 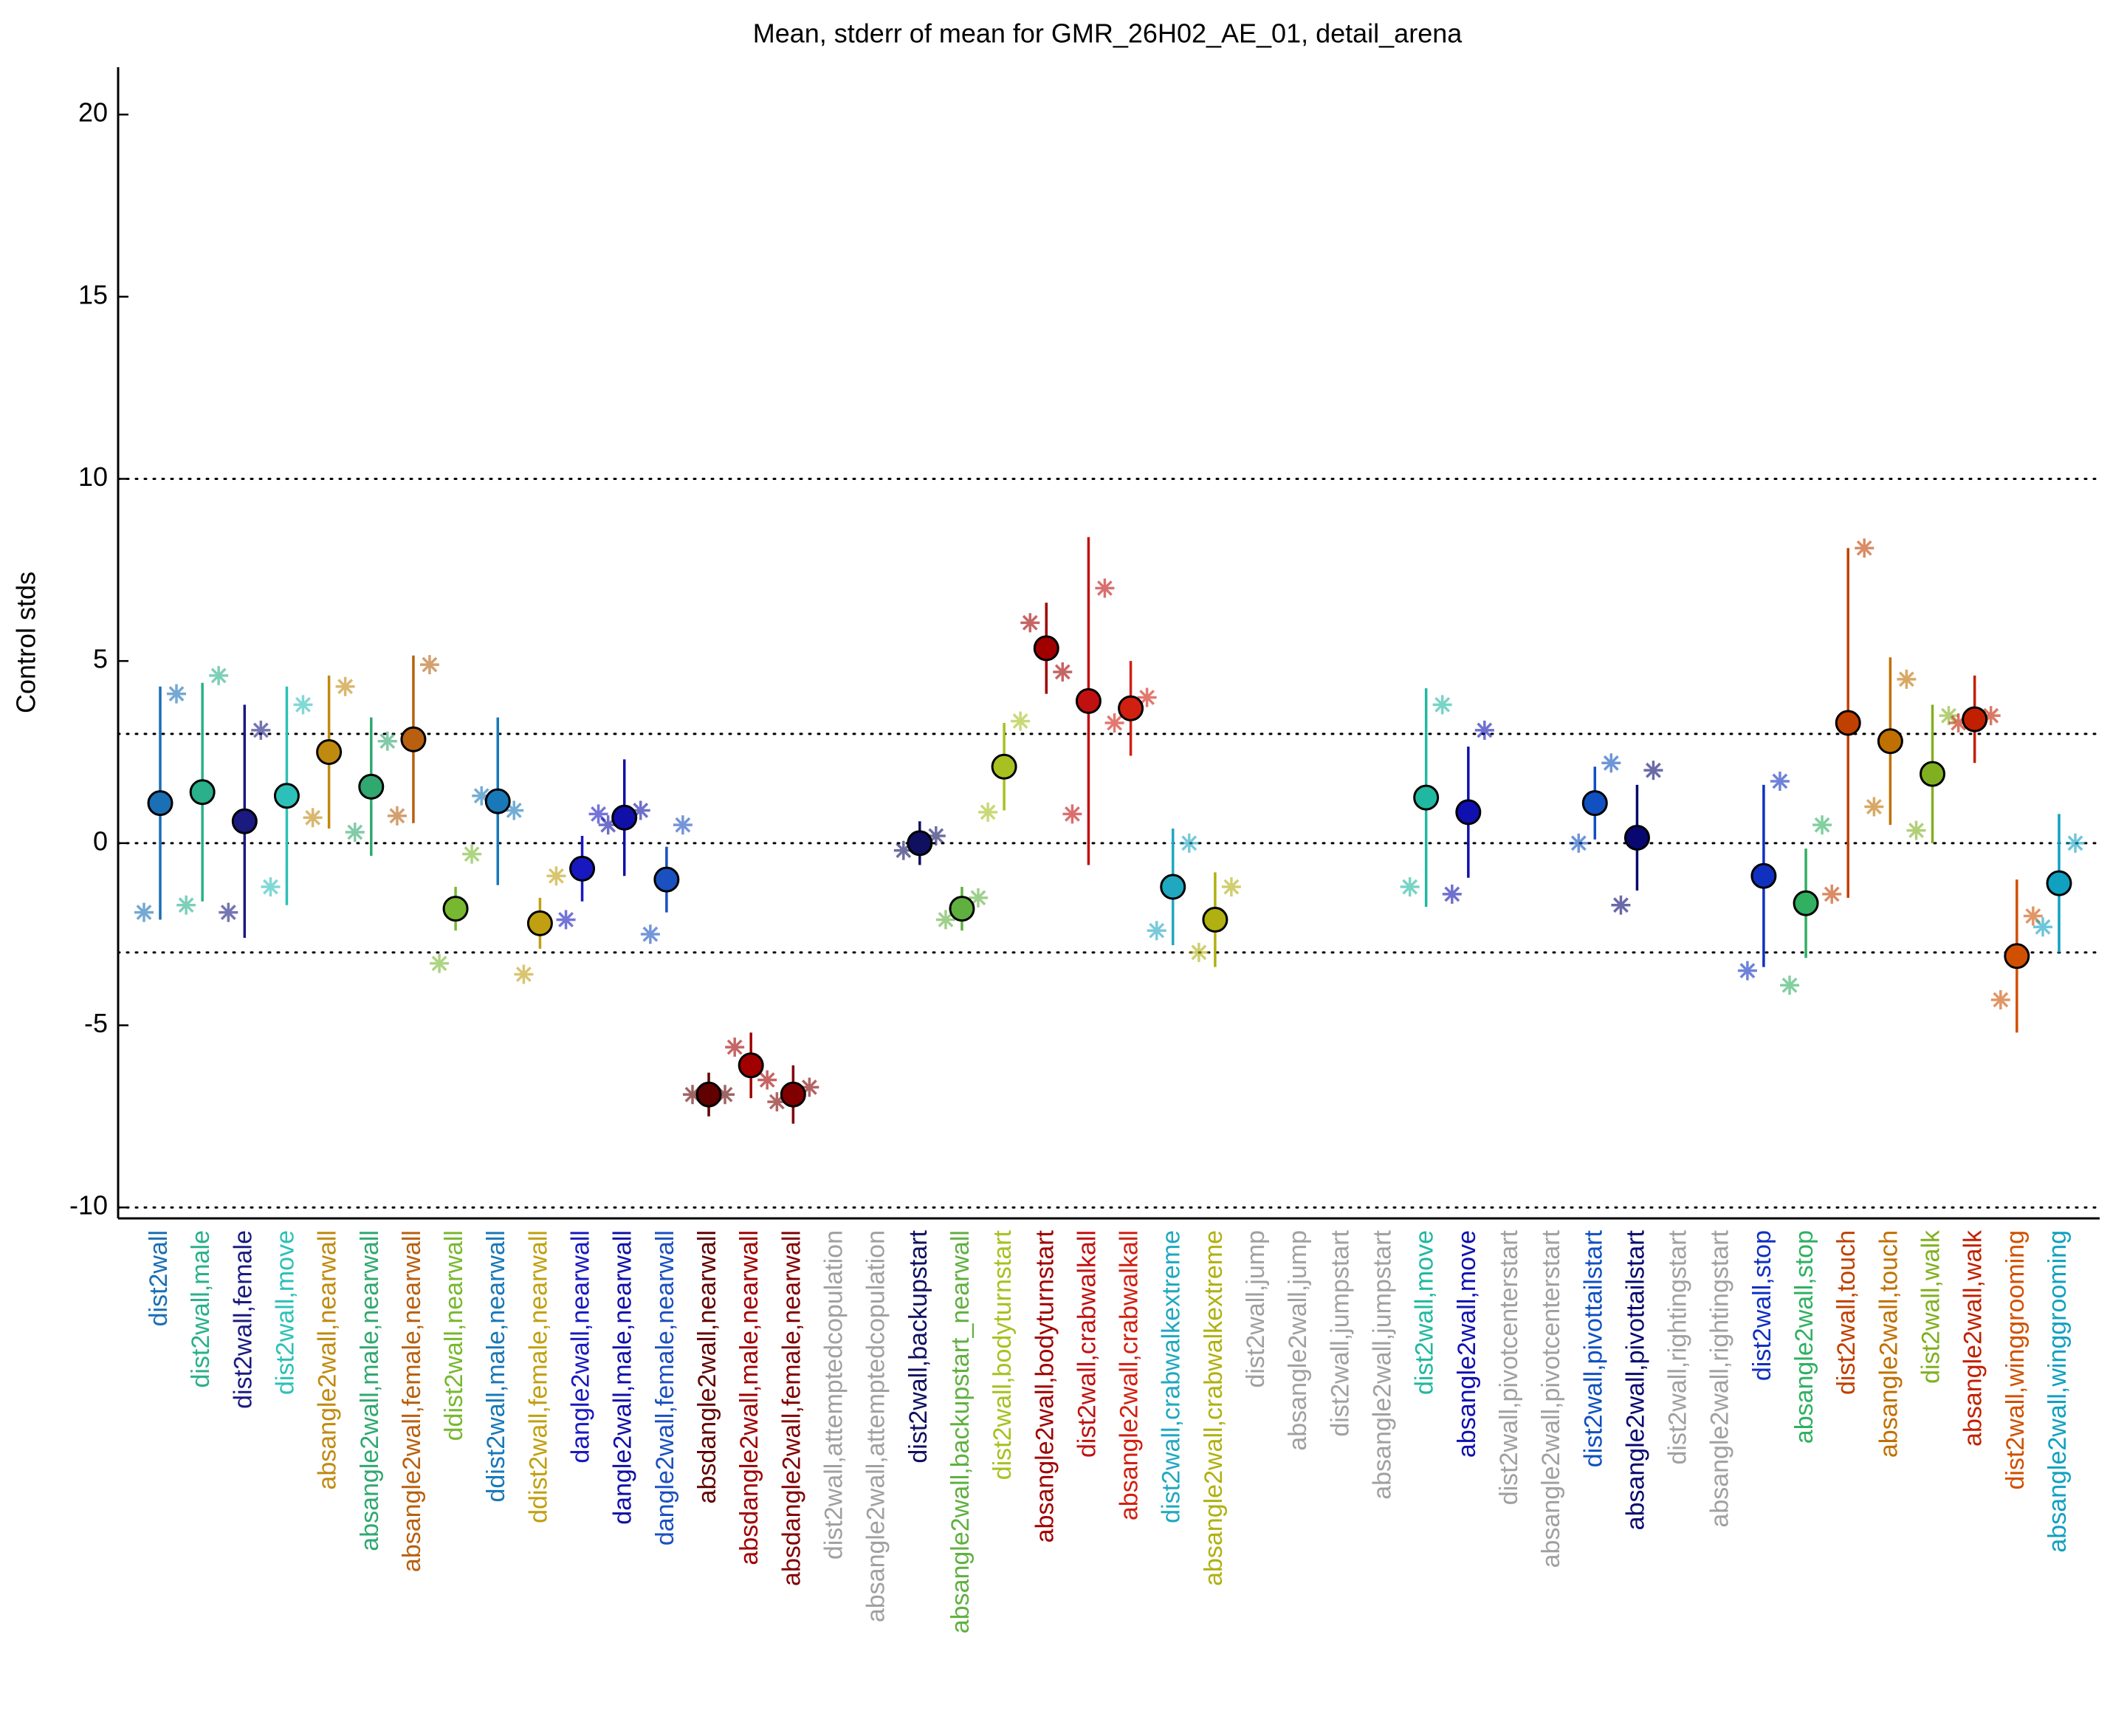 I want to click on x-tick-label: absangle2wall,bodyturnstart, so click(x=1045, y=1386).